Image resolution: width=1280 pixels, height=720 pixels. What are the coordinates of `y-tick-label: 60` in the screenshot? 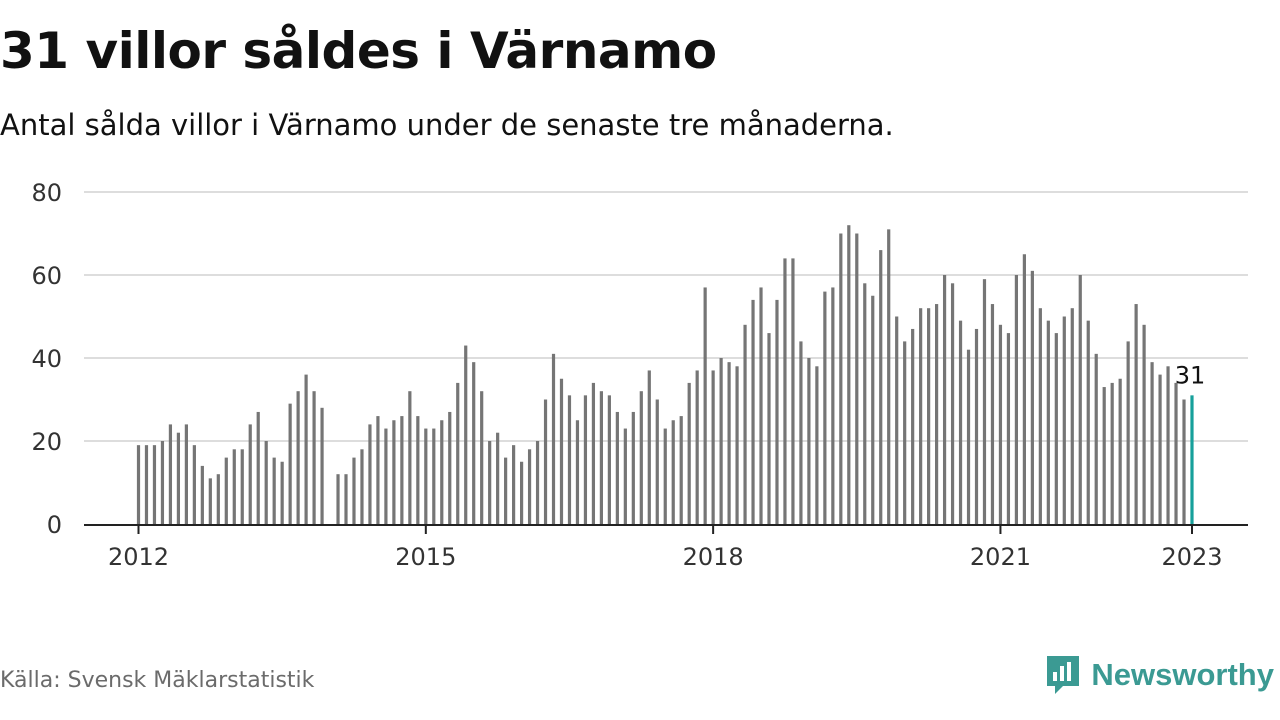 It's located at (46, 276).